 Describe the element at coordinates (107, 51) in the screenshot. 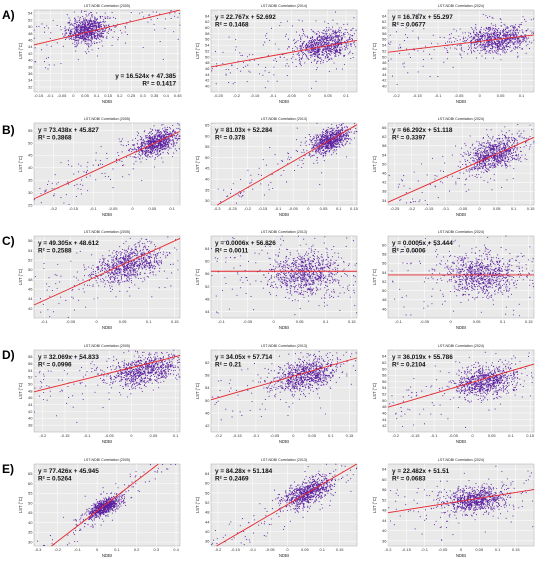

I see `plot-area` at that location.